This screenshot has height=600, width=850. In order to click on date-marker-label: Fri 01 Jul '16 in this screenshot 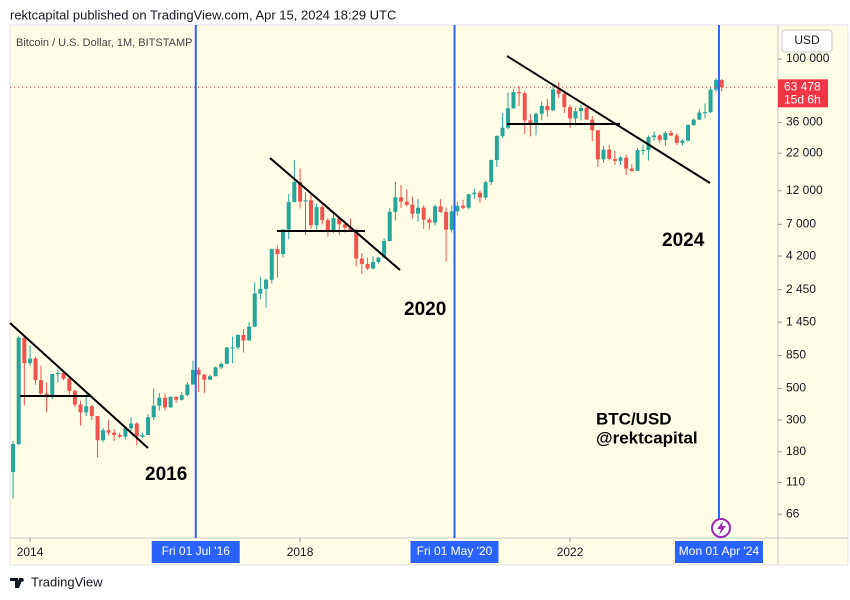, I will do `click(196, 551)`.